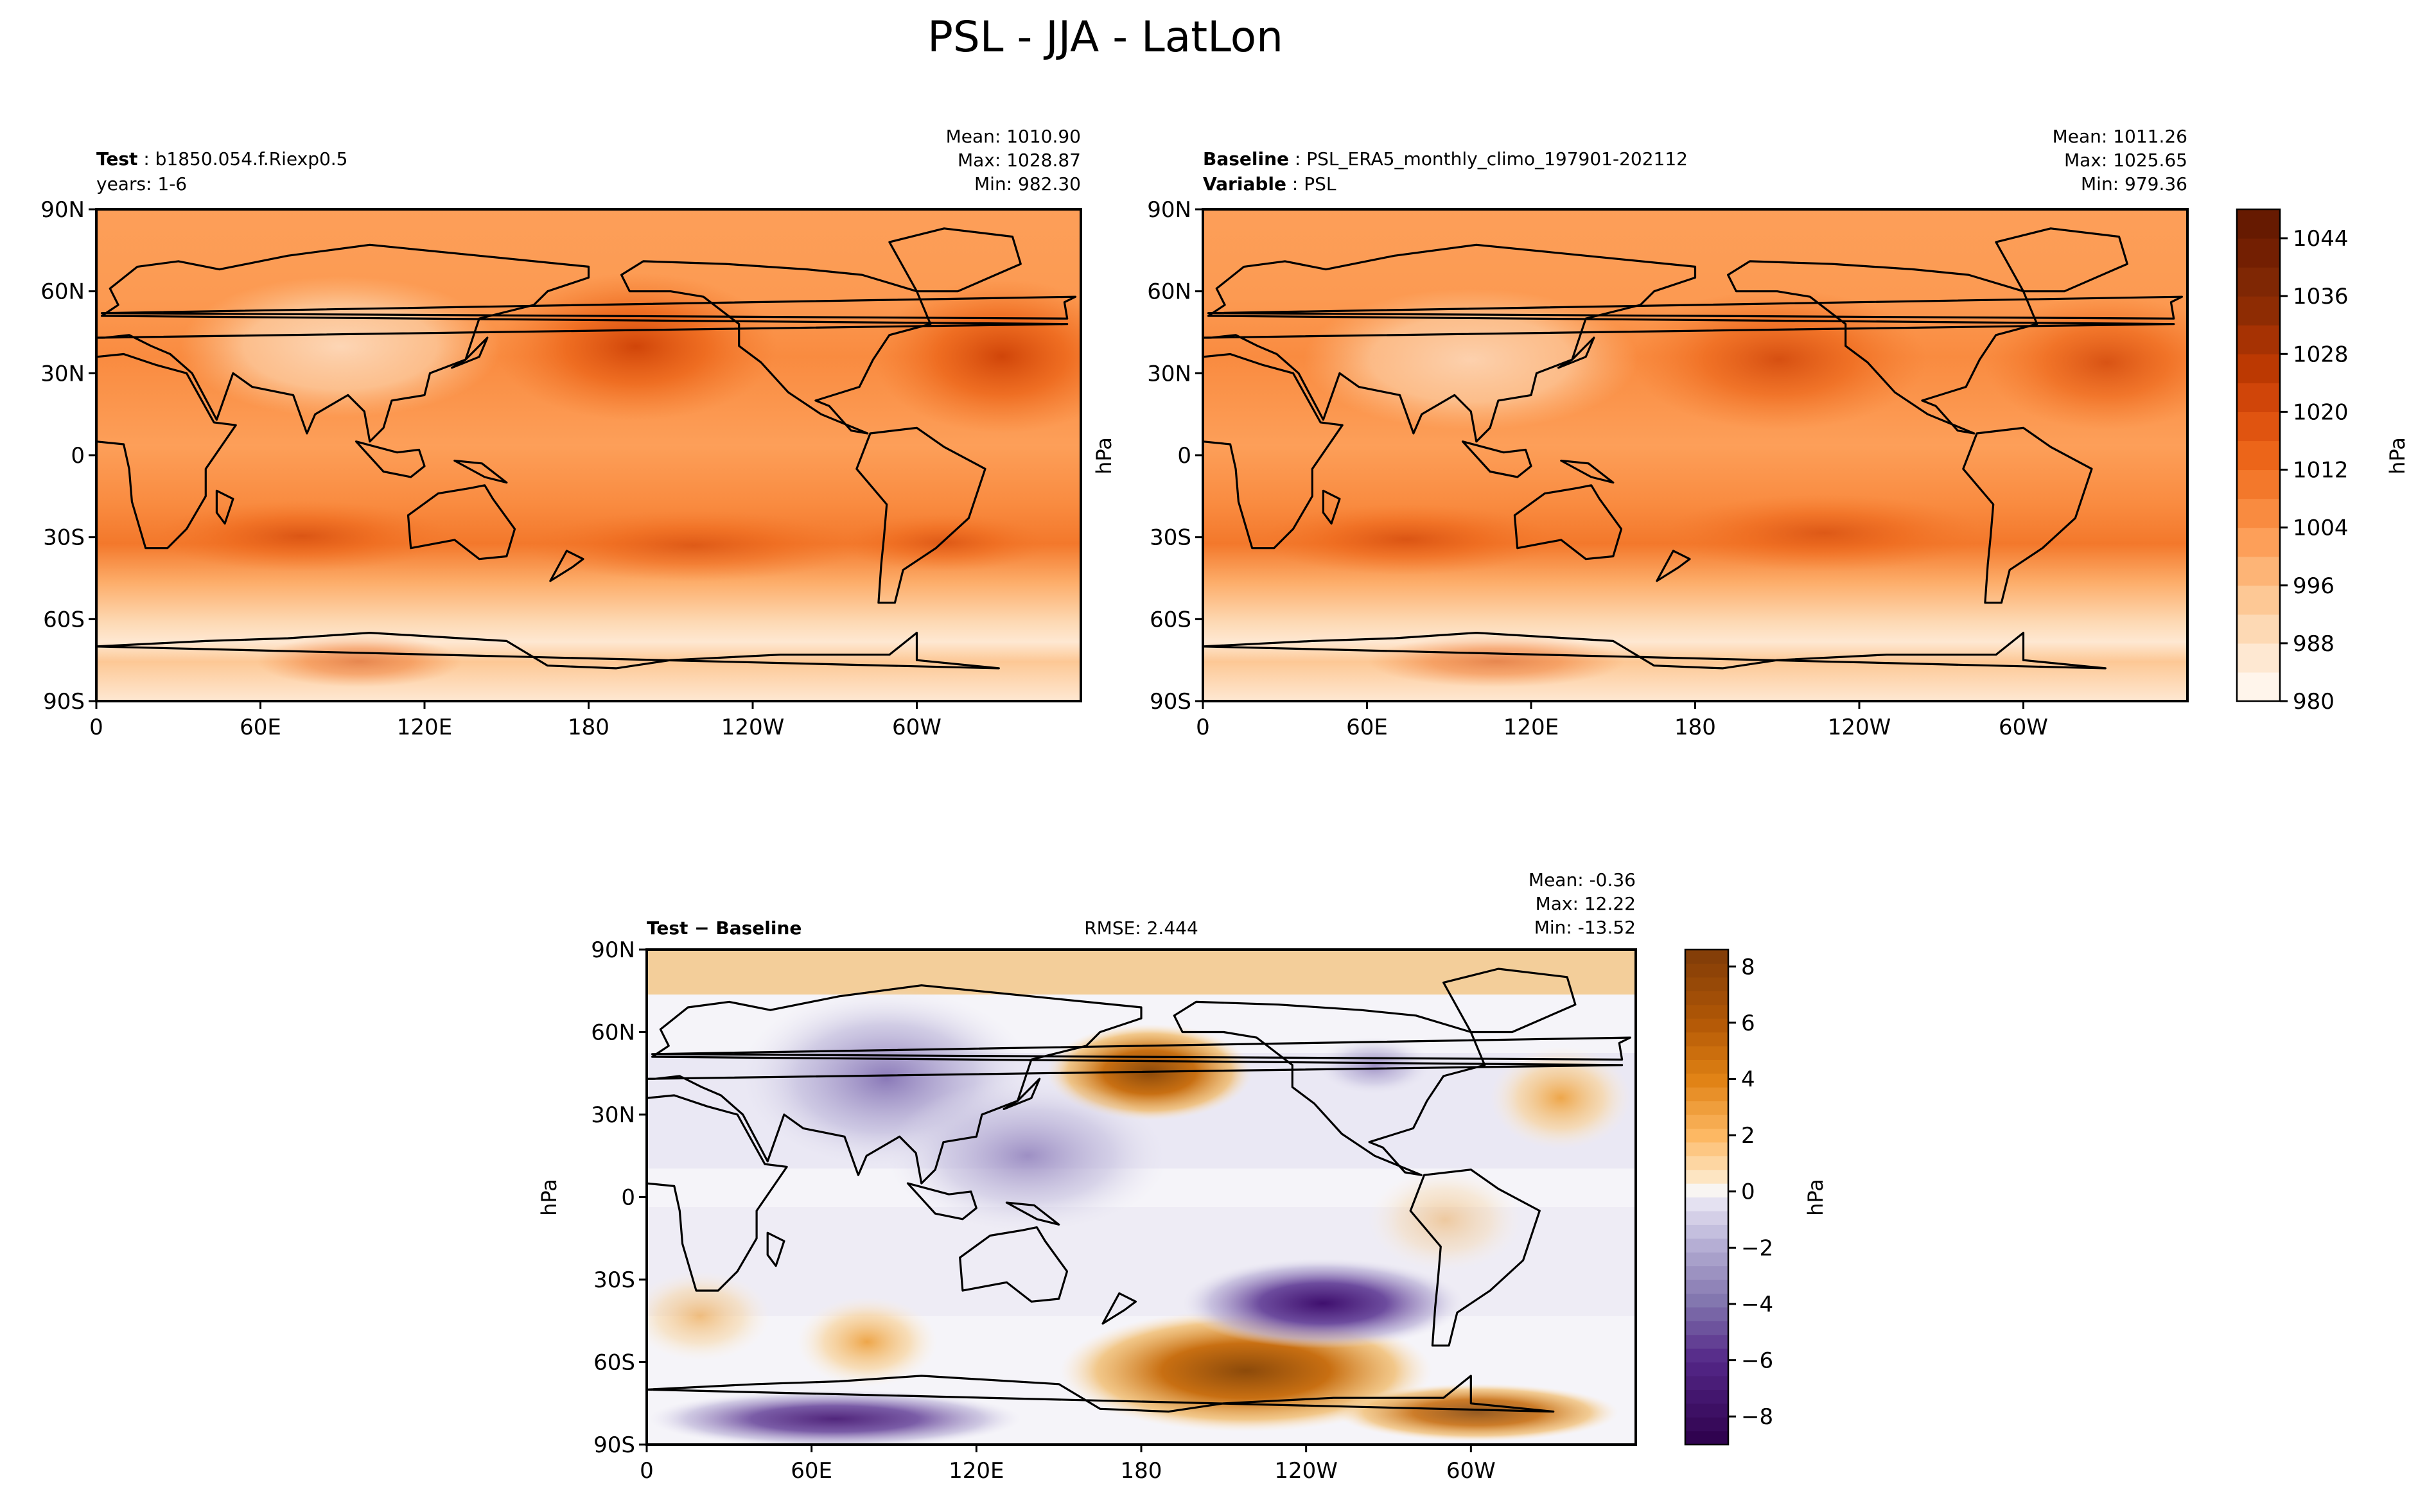 The width and height of the screenshot is (2427, 1512). I want to click on baseline-variable-bold: Variable, so click(1244, 184).